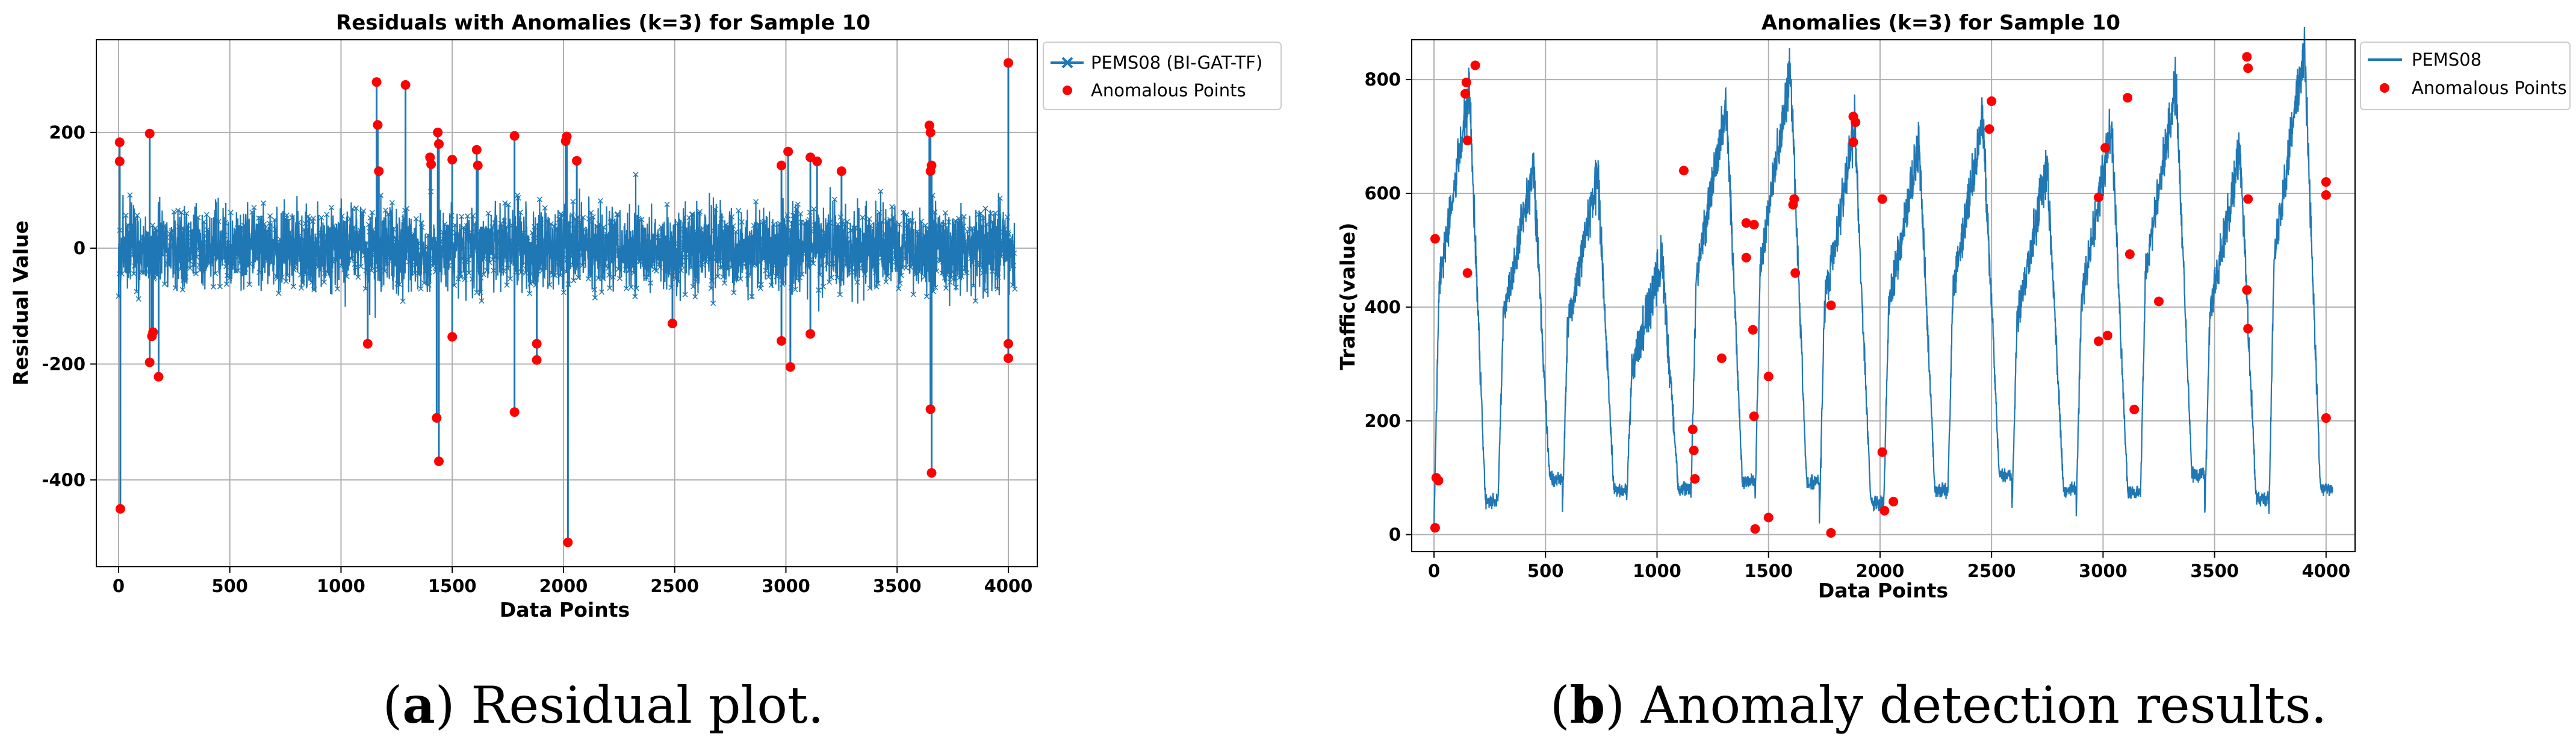  What do you see at coordinates (572, 581) in the screenshot?
I see `residual-x-ticks: 0 500 1000 1500 2000 2500 3000 3500 4000` at bounding box center [572, 581].